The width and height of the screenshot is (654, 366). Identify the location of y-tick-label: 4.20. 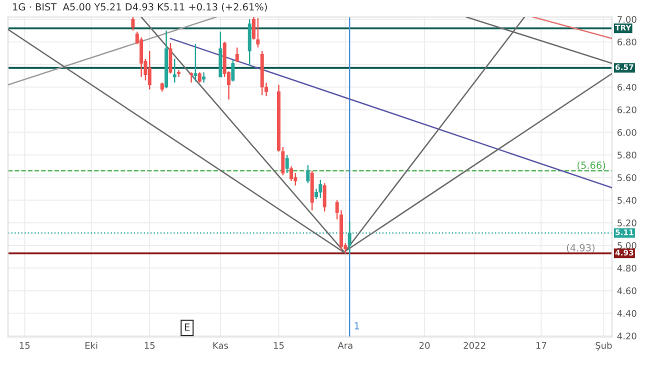
(626, 336).